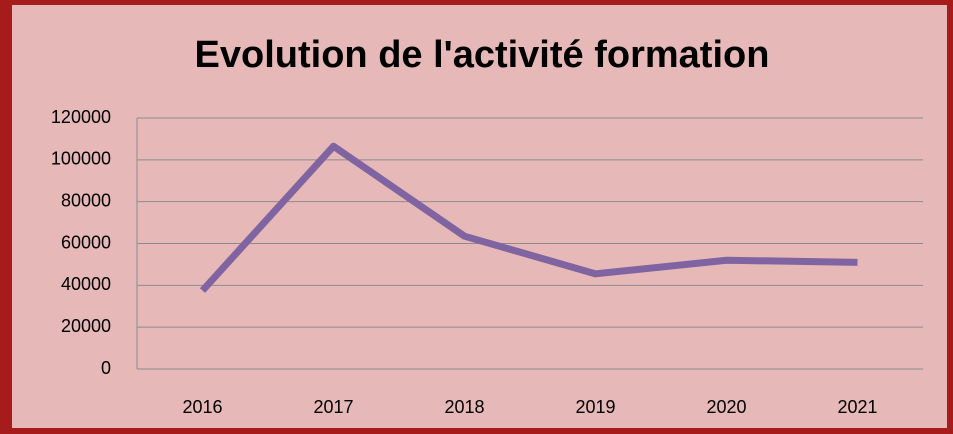 This screenshot has width=953, height=434. What do you see at coordinates (857, 407) in the screenshot?
I see `x-tick-label: 2021` at bounding box center [857, 407].